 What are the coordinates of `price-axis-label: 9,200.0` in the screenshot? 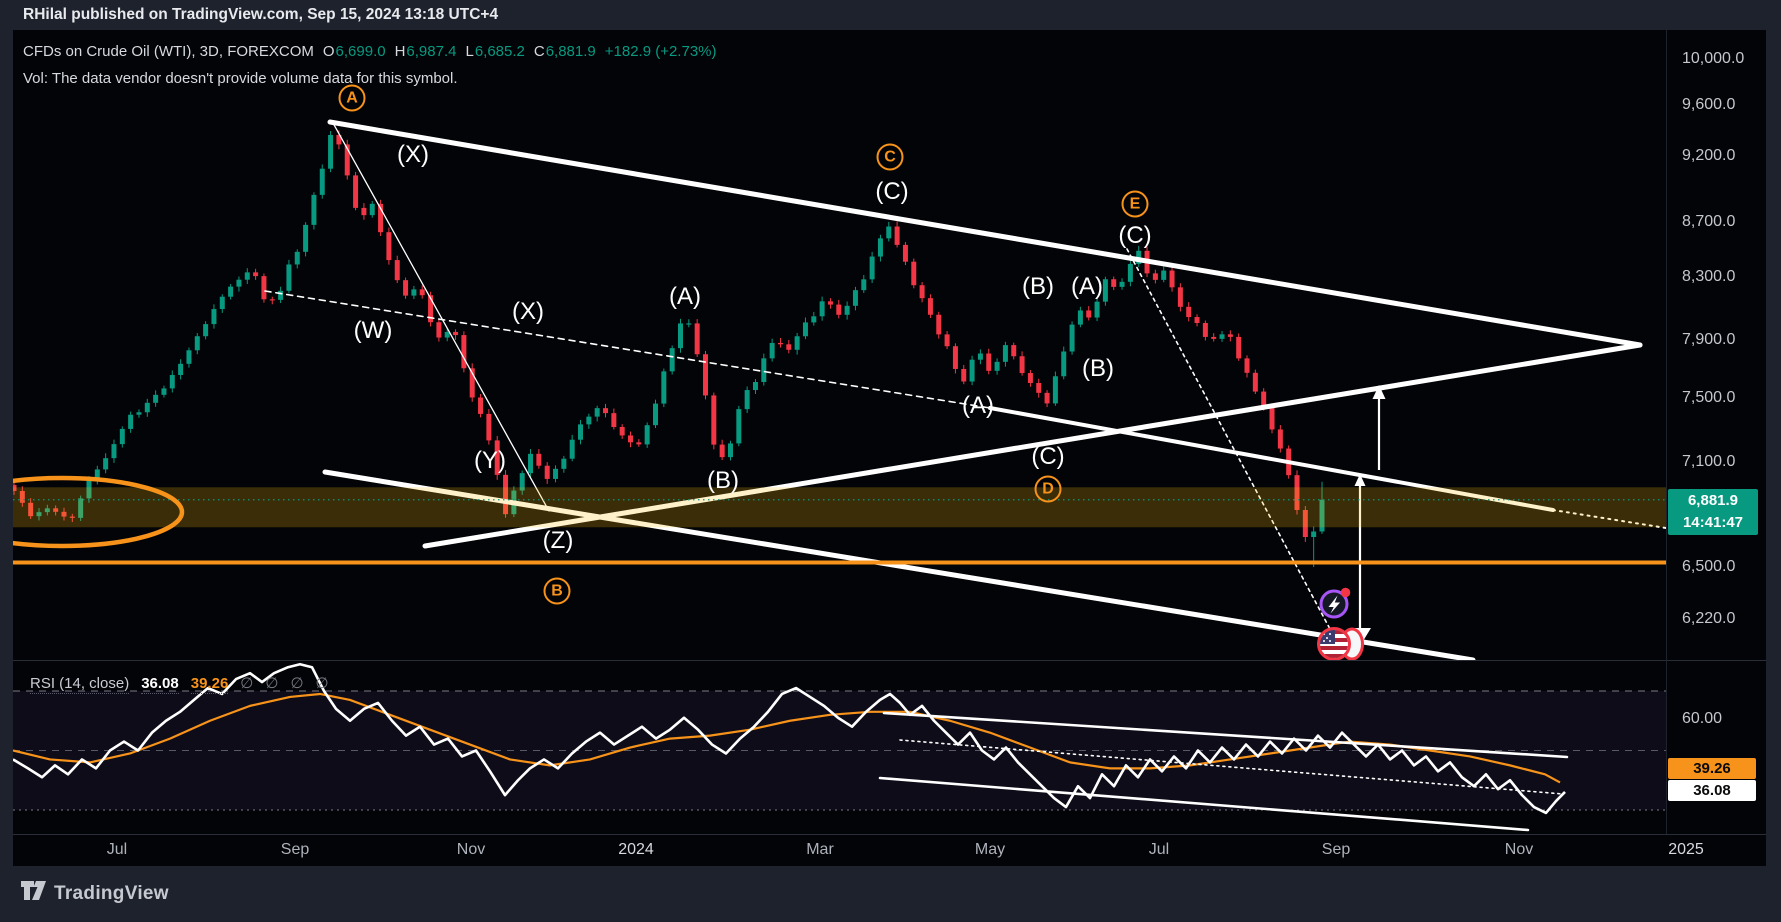 It's located at (1709, 155).